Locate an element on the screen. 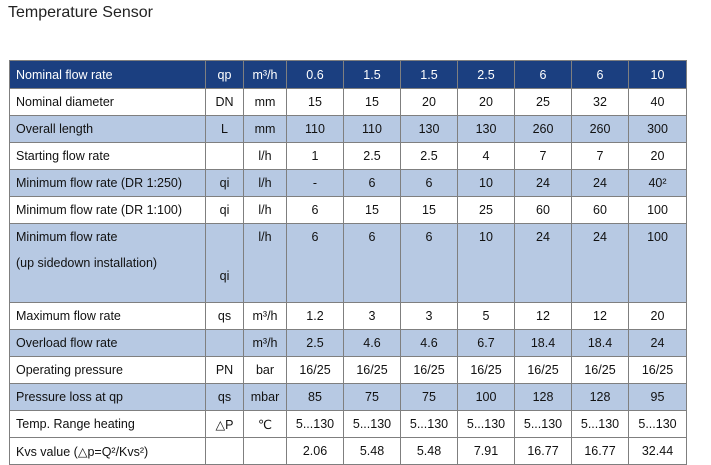 Image resolution: width=711 pixels, height=465 pixels. row-value: - is located at coordinates (315, 183).